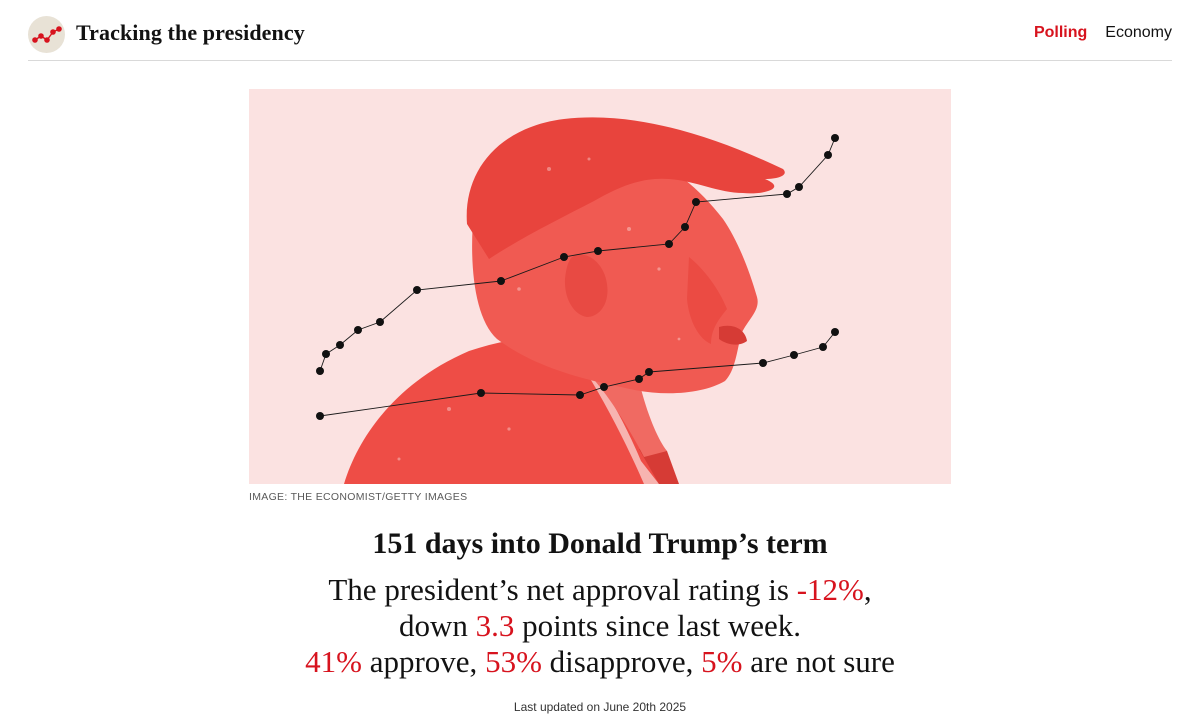 This screenshot has height=721, width=1200. Describe the element at coordinates (830, 589) in the screenshot. I see `net-approval-value: -12%` at that location.